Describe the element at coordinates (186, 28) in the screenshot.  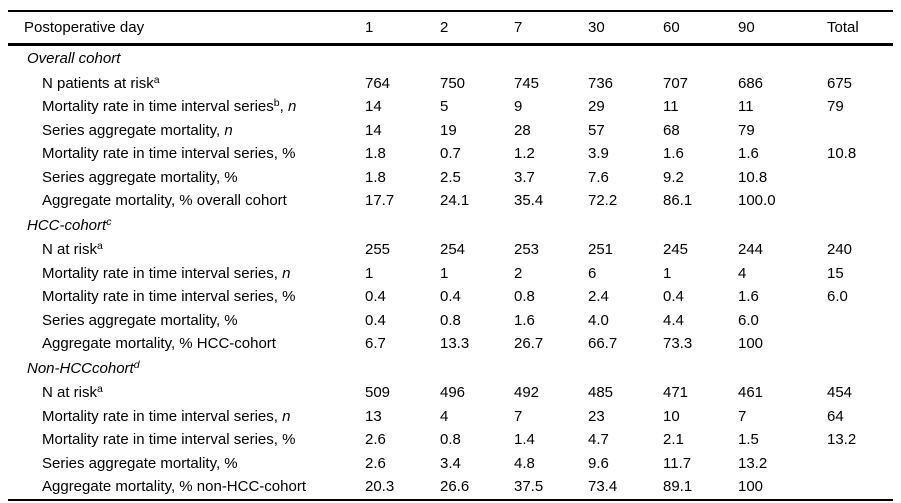
I see `header-postoperative-day: Postoperative day` at that location.